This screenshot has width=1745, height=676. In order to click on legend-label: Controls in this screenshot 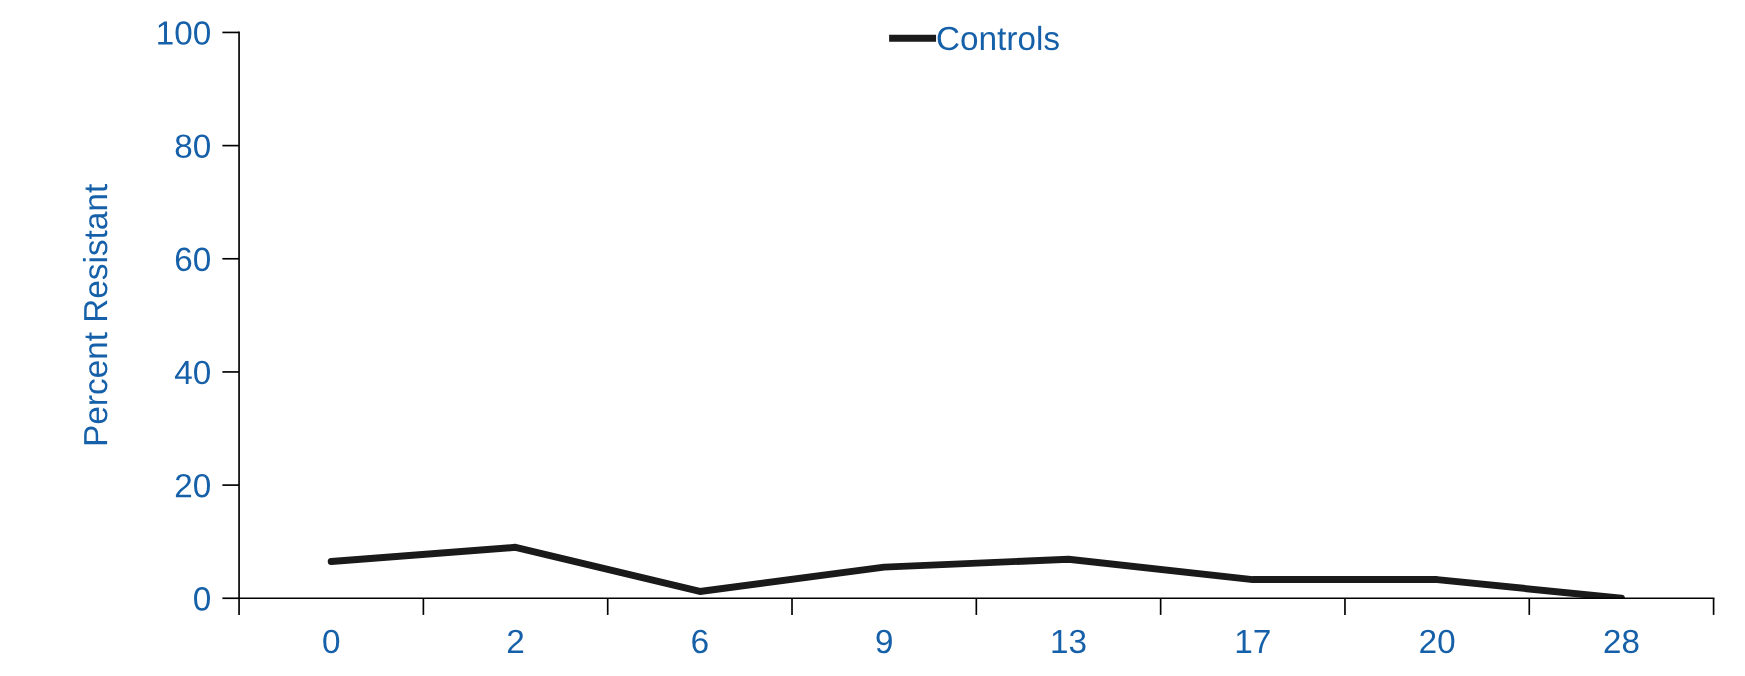, I will do `click(998, 38)`.